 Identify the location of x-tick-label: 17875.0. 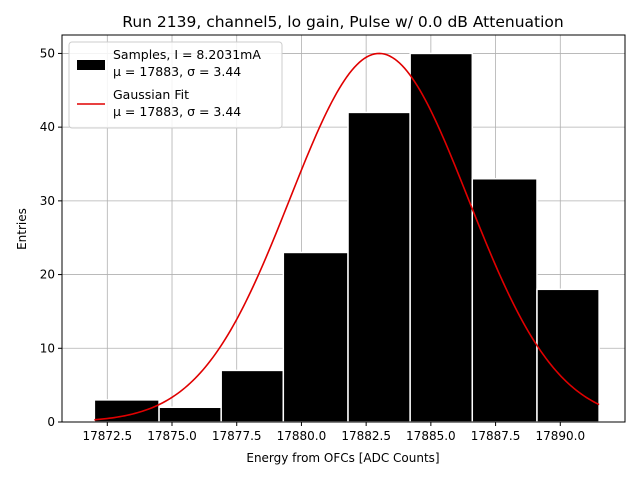
(172, 436).